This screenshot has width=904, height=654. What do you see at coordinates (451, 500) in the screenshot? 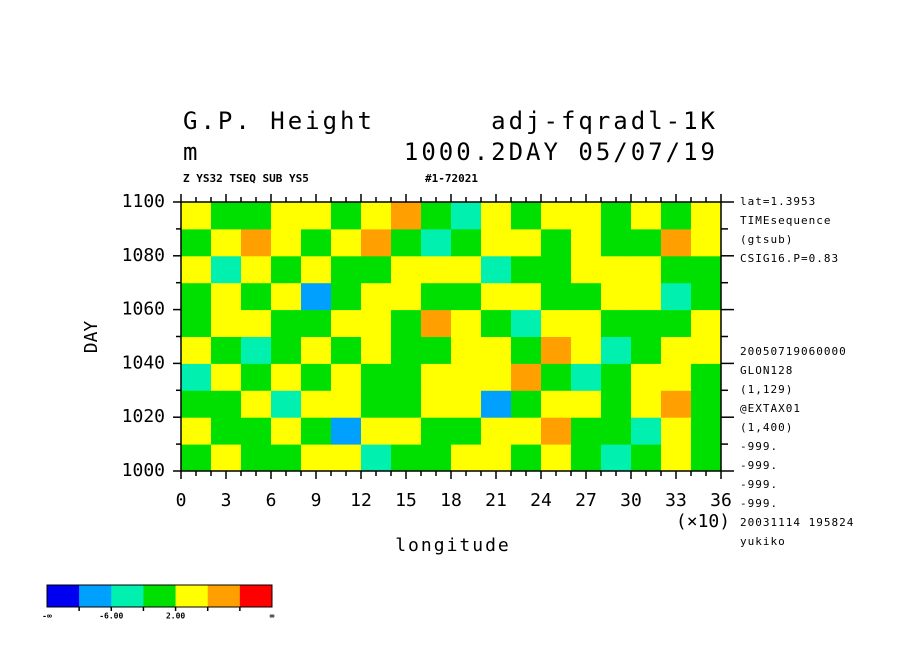
I see `x-tick-label: 18` at bounding box center [451, 500].